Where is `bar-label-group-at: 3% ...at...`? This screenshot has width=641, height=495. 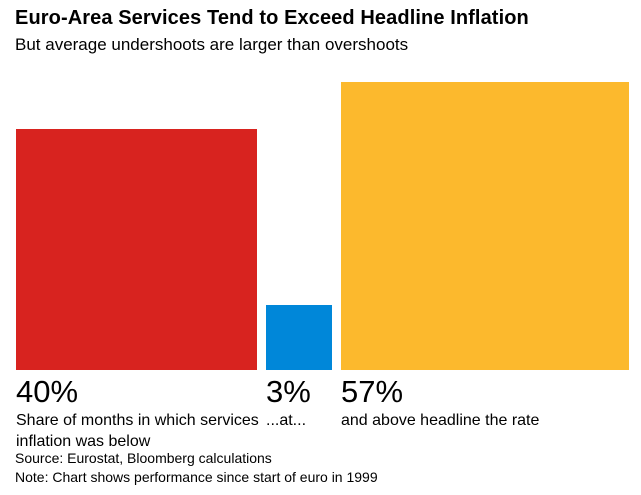 bar-label-group-at: 3% ...at... is located at coordinates (288, 402).